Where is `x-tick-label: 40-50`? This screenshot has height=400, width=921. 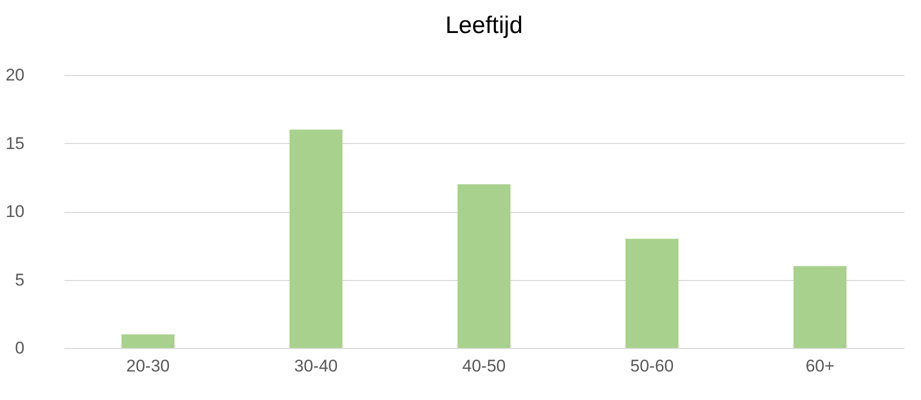 x-tick-label: 40-50 is located at coordinates (484, 366).